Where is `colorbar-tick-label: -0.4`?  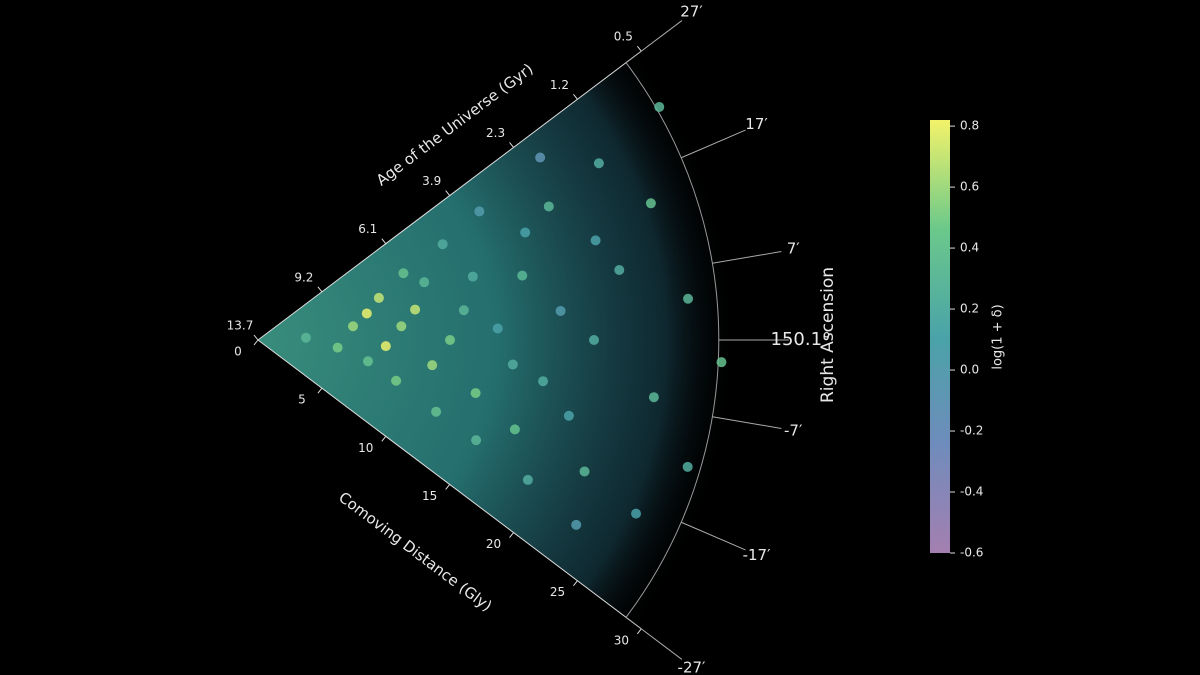 colorbar-tick-label: -0.4 is located at coordinates (971, 492).